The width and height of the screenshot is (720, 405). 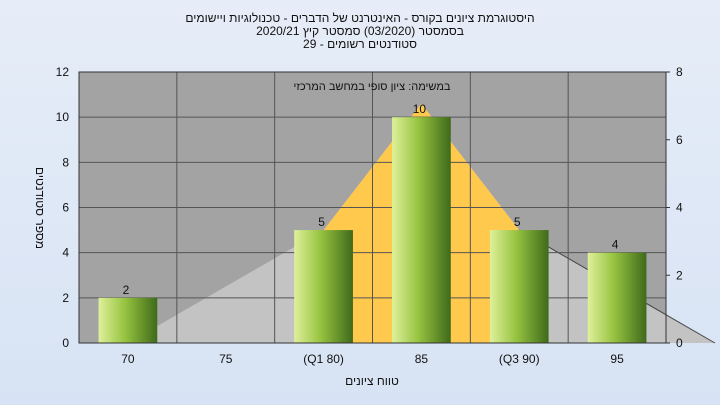 What do you see at coordinates (372, 381) in the screenshot?
I see `x-axis-label: טווח ציונים` at bounding box center [372, 381].